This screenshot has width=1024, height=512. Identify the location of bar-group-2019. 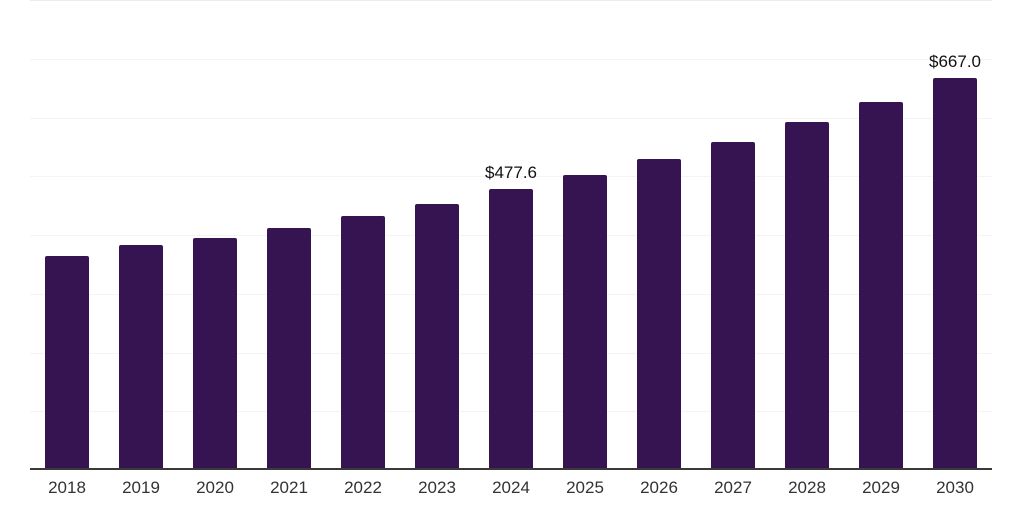
(141, 235).